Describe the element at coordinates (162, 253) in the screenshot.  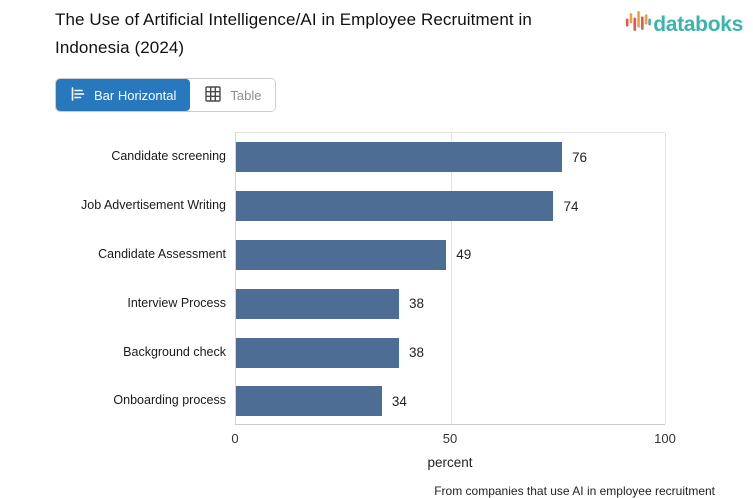
I see `category-label: Candidate Assessment` at that location.